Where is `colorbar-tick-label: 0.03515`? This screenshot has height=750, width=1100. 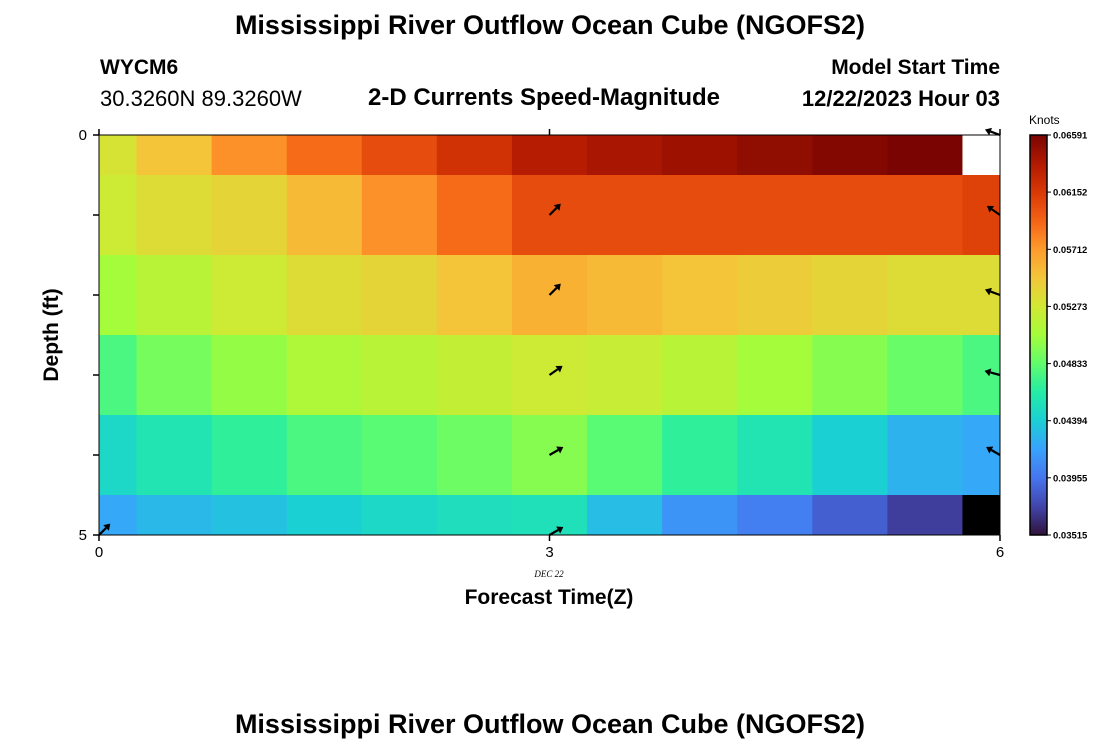
colorbar-tick-label: 0.03515 is located at coordinates (1070, 536).